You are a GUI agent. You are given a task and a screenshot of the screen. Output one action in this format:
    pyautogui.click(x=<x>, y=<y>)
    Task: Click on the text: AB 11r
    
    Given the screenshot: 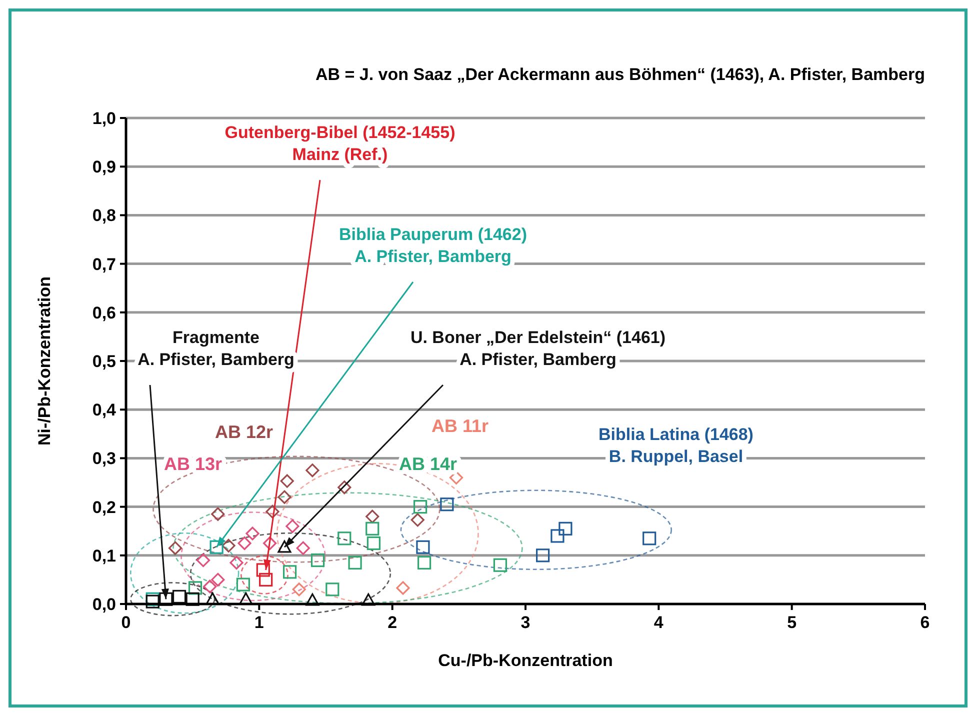 What is the action you would take?
    pyautogui.click(x=460, y=426)
    